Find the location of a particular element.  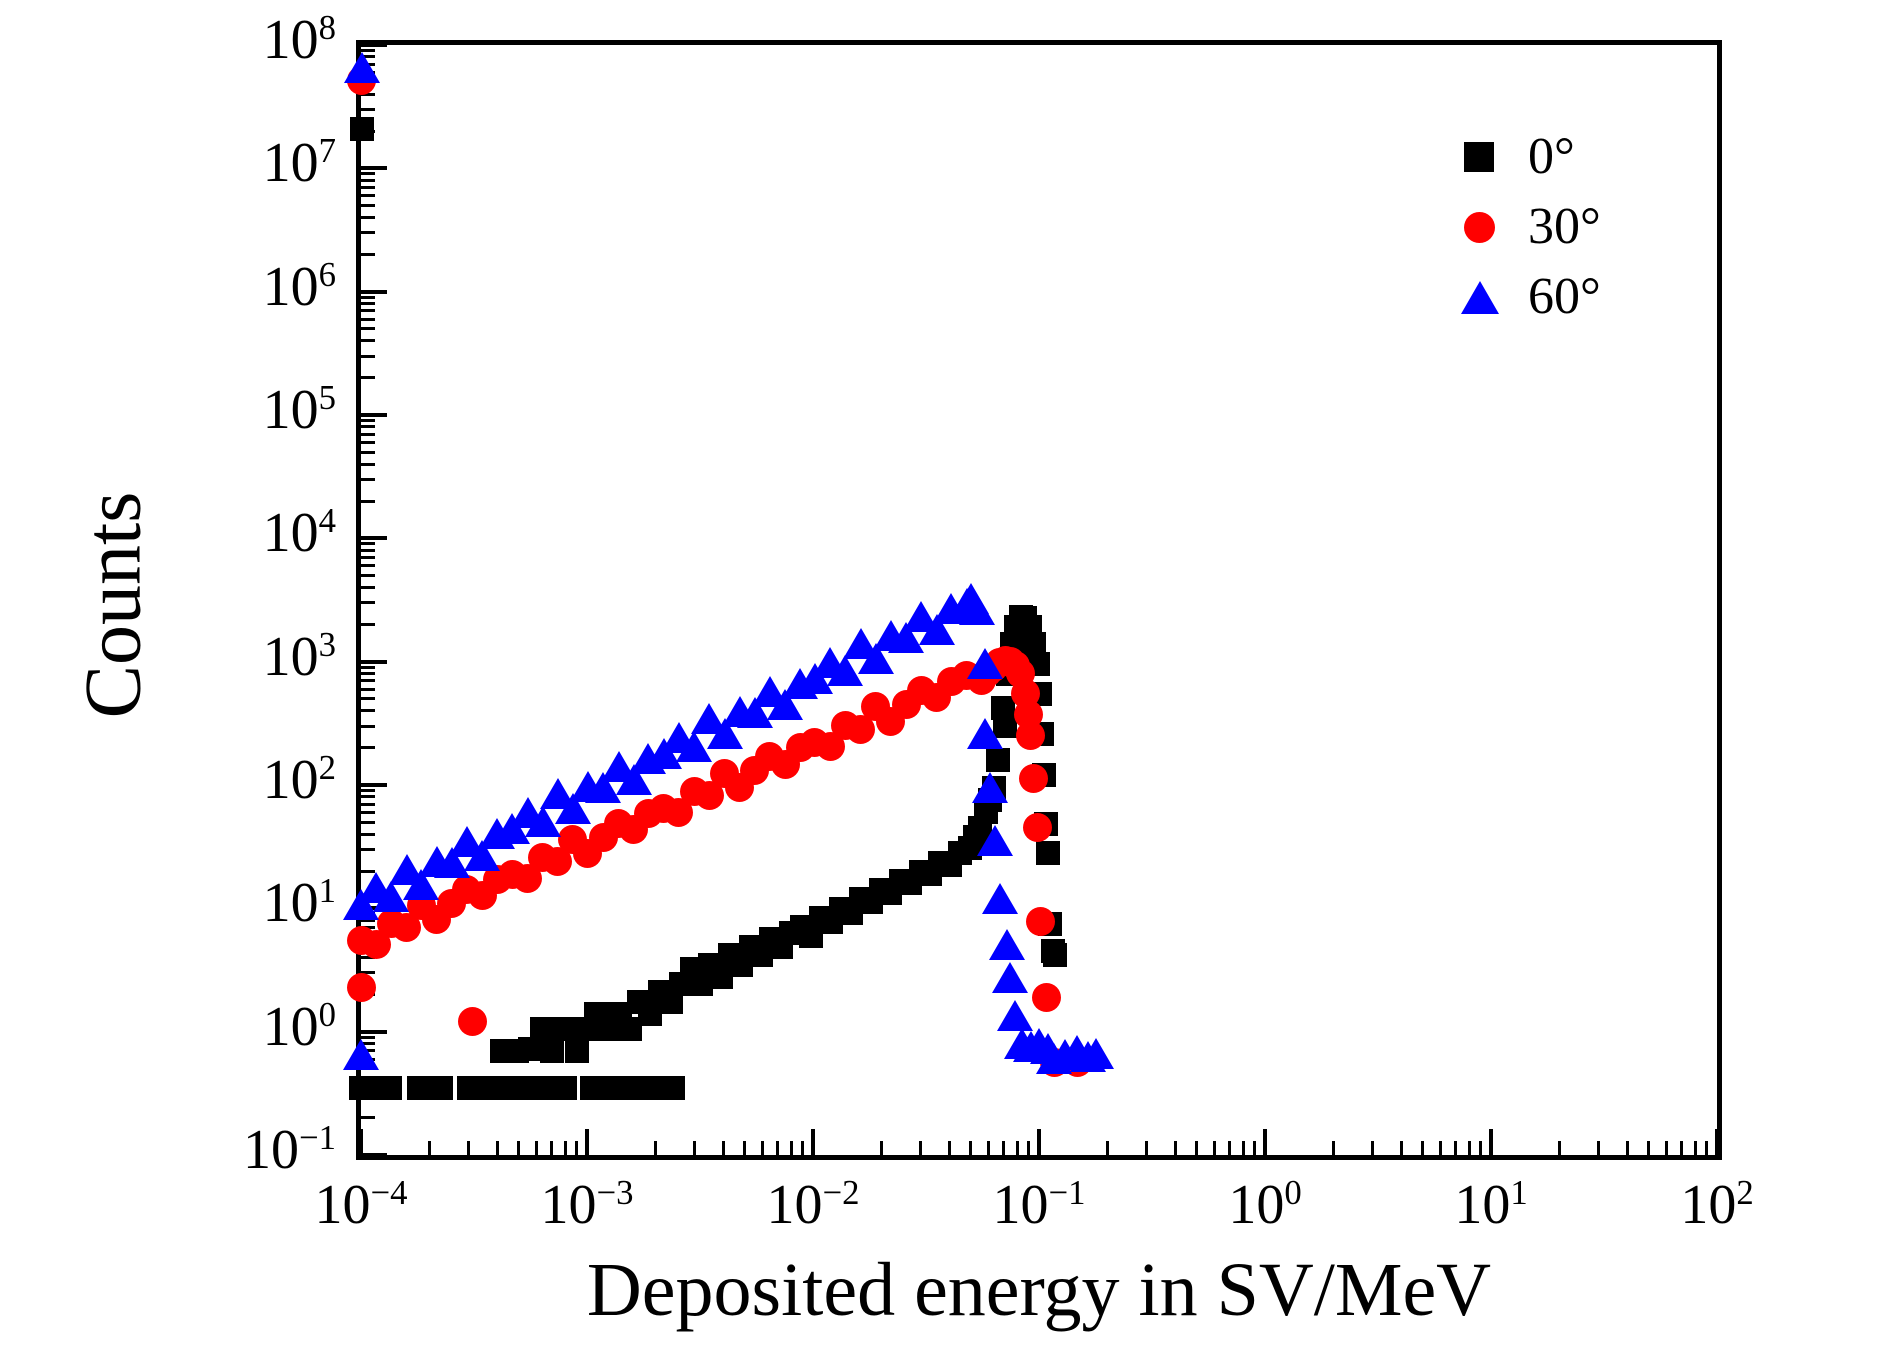

y-tick-label: 10⁴ is located at coordinates (299, 533).